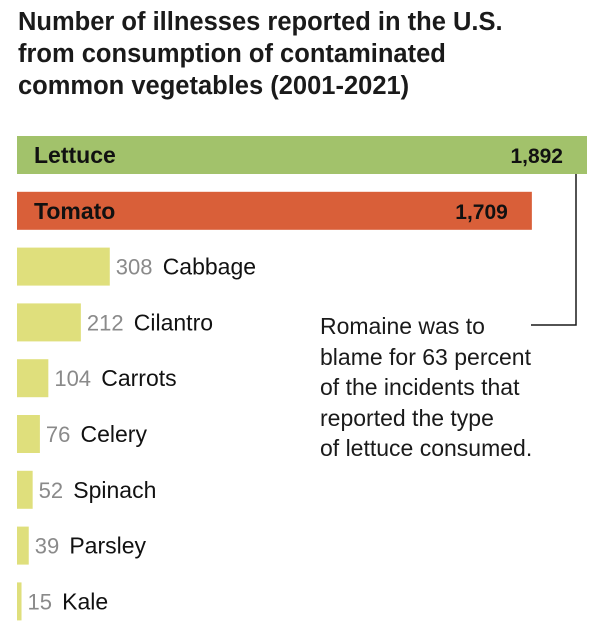 Image resolution: width=600 pixels, height=637 pixels. Describe the element at coordinates (420, 387) in the screenshot. I see `annotation-line-3: of the incidents that` at that location.